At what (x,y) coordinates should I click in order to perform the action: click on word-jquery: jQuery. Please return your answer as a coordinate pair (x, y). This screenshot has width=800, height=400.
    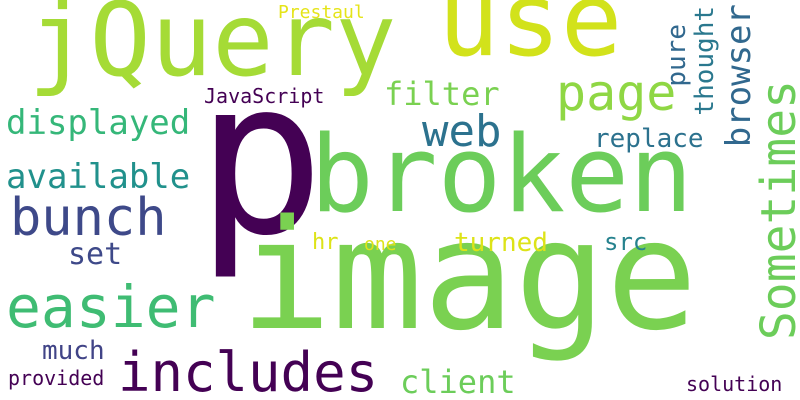
    Looking at the image, I should click on (212, 50).